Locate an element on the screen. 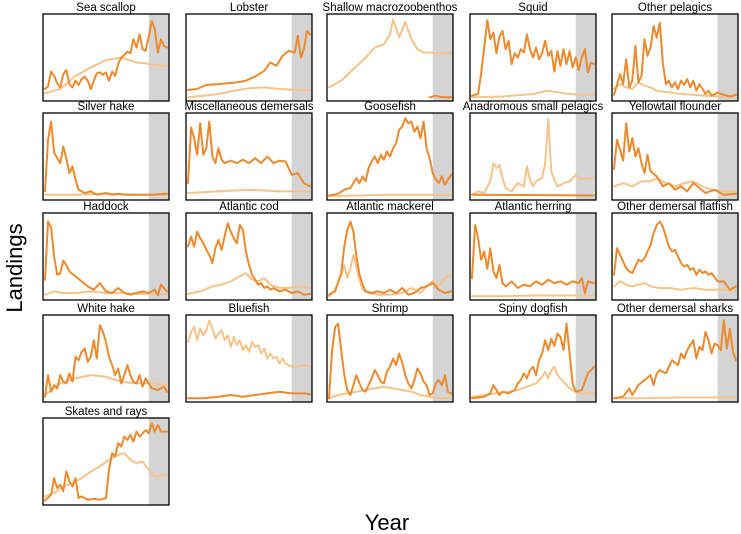 Image resolution: width=741 pixels, height=534 pixels. panel-title: Shallow macrozoobenthos is located at coordinates (390, 8).